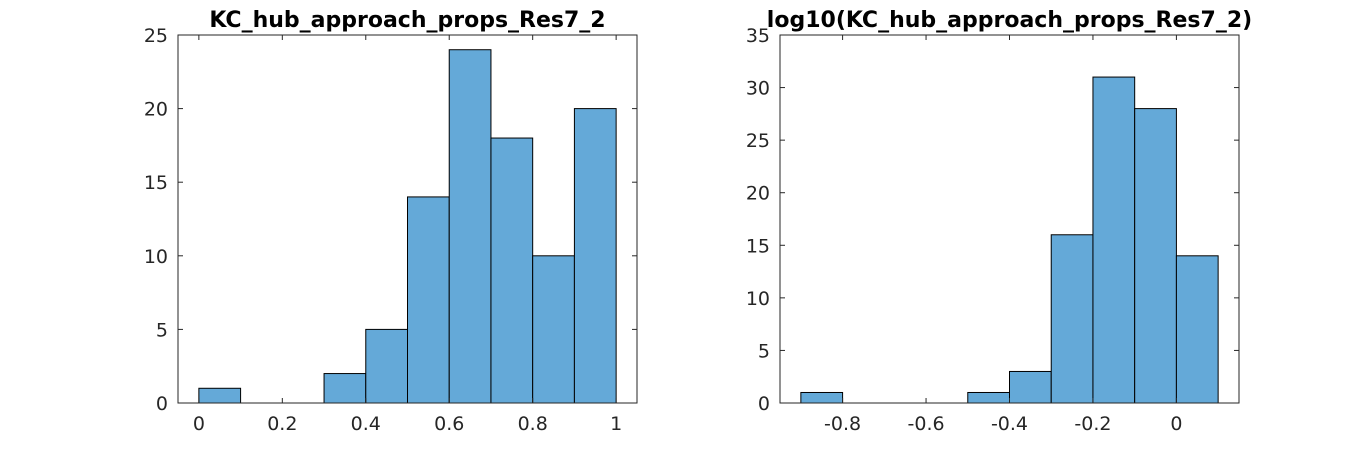 This screenshot has width=1370, height=453. I want to click on y-tick-label: 30, so click(758, 89).